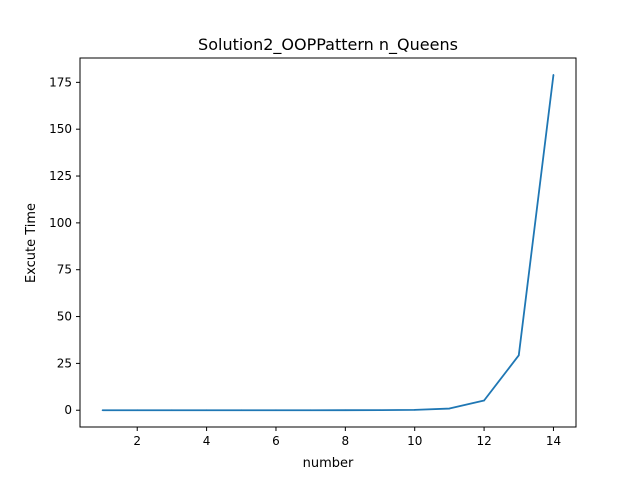  Describe the element at coordinates (60, 82) in the screenshot. I see `y-tick-label: 175` at that location.